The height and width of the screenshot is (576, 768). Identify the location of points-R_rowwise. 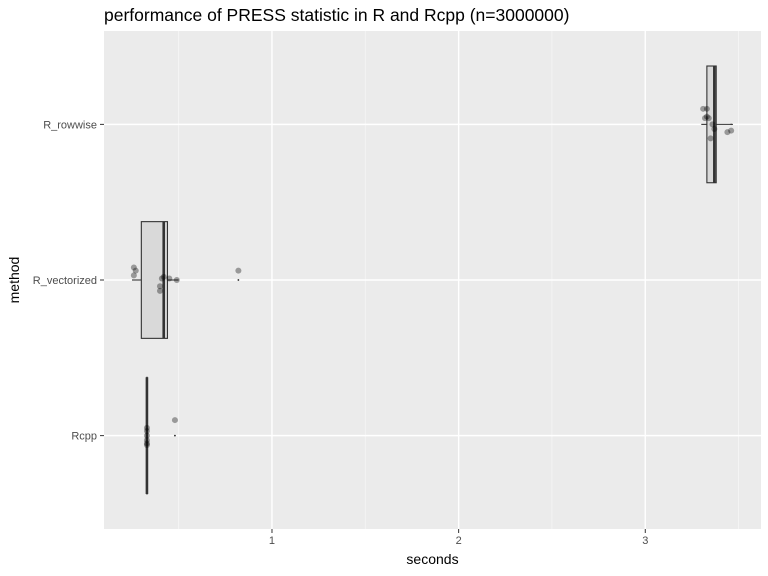
(717, 123).